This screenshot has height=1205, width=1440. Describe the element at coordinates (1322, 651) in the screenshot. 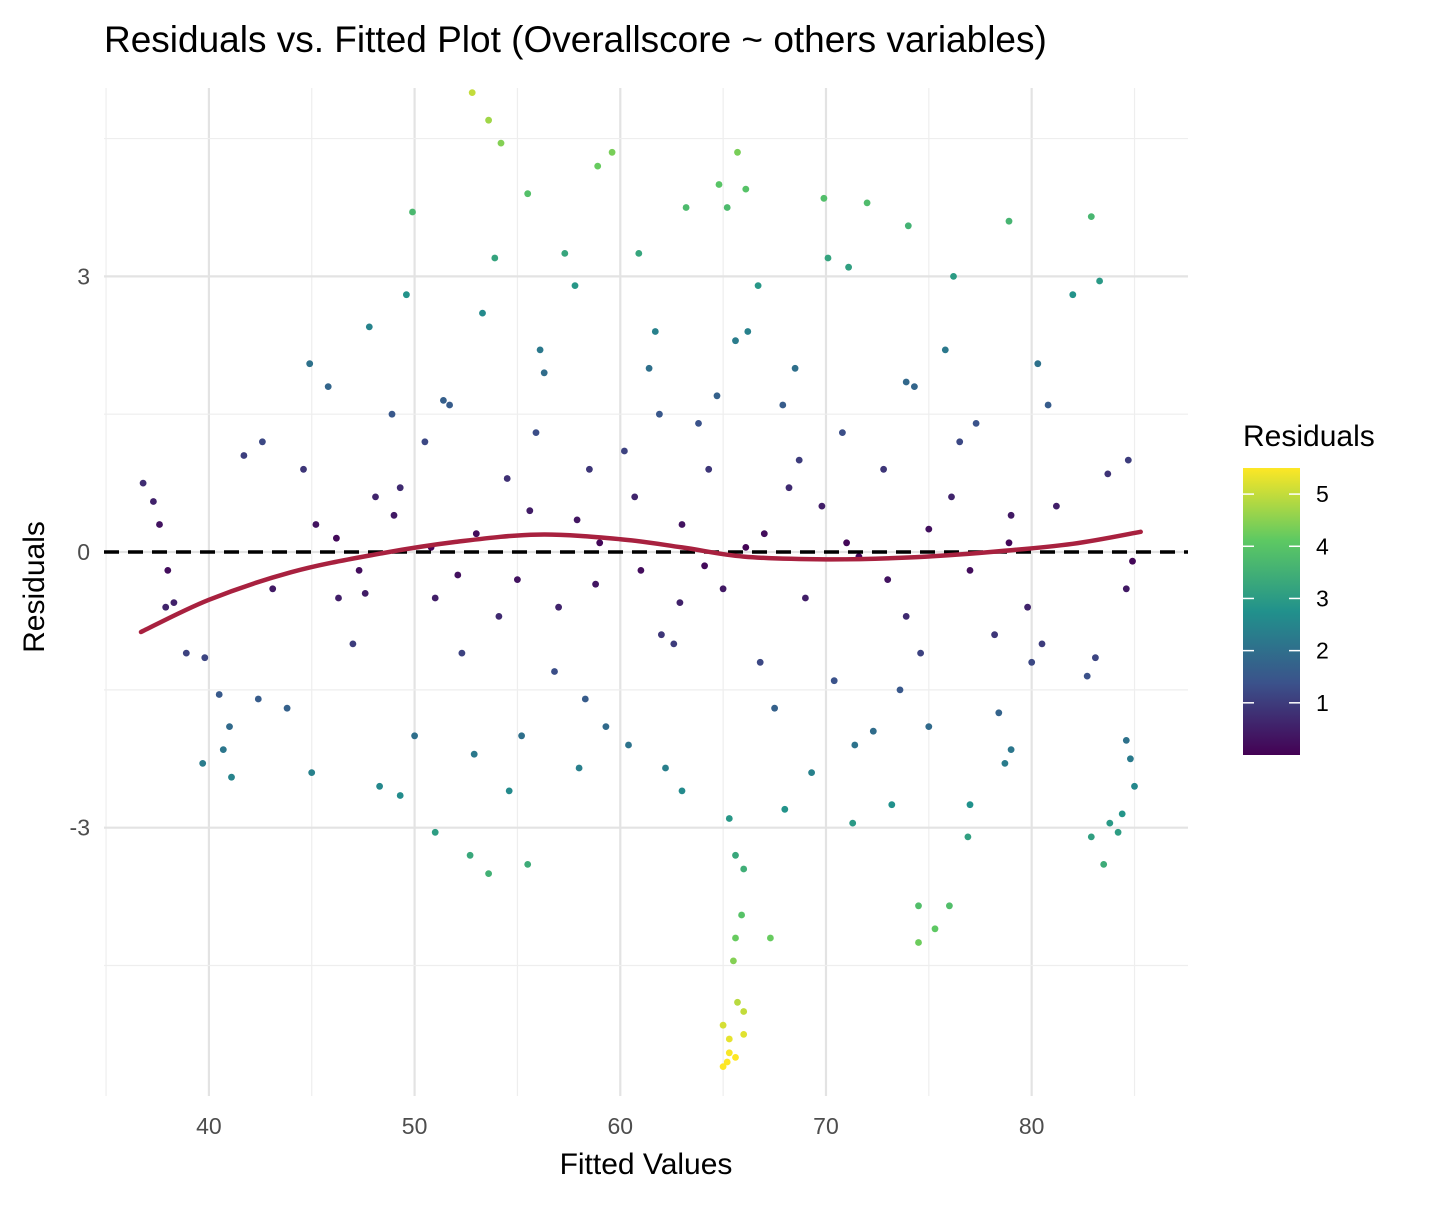

I see `legend-tick-label: 2` at that location.